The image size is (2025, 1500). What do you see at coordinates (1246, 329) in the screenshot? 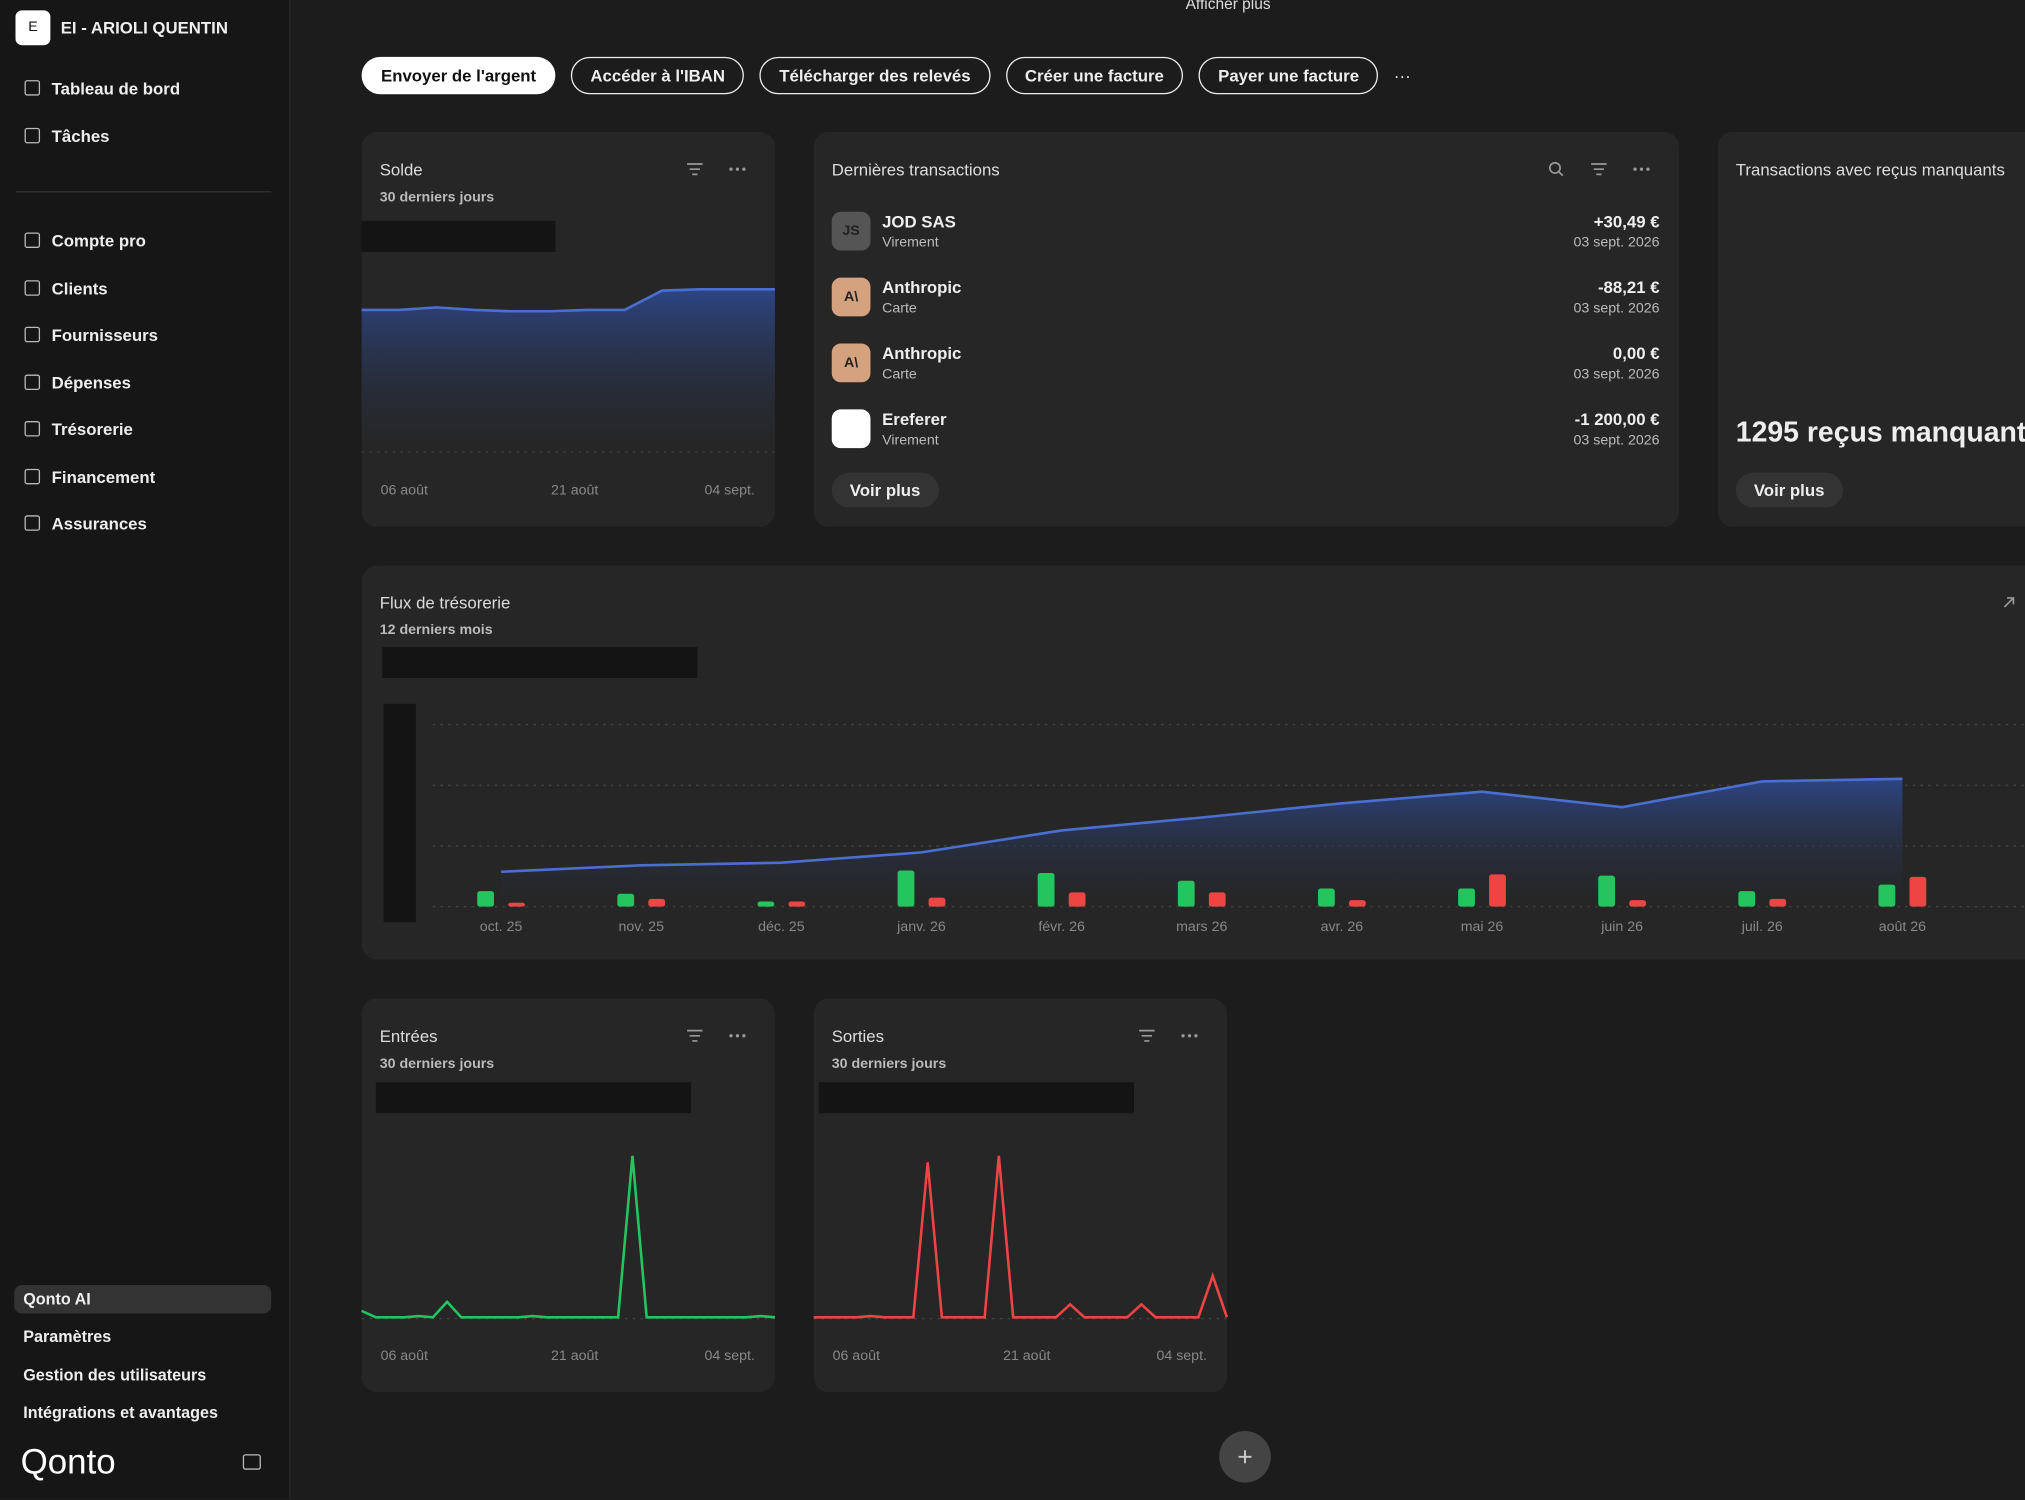
I see `transactions-card` at bounding box center [1246, 329].